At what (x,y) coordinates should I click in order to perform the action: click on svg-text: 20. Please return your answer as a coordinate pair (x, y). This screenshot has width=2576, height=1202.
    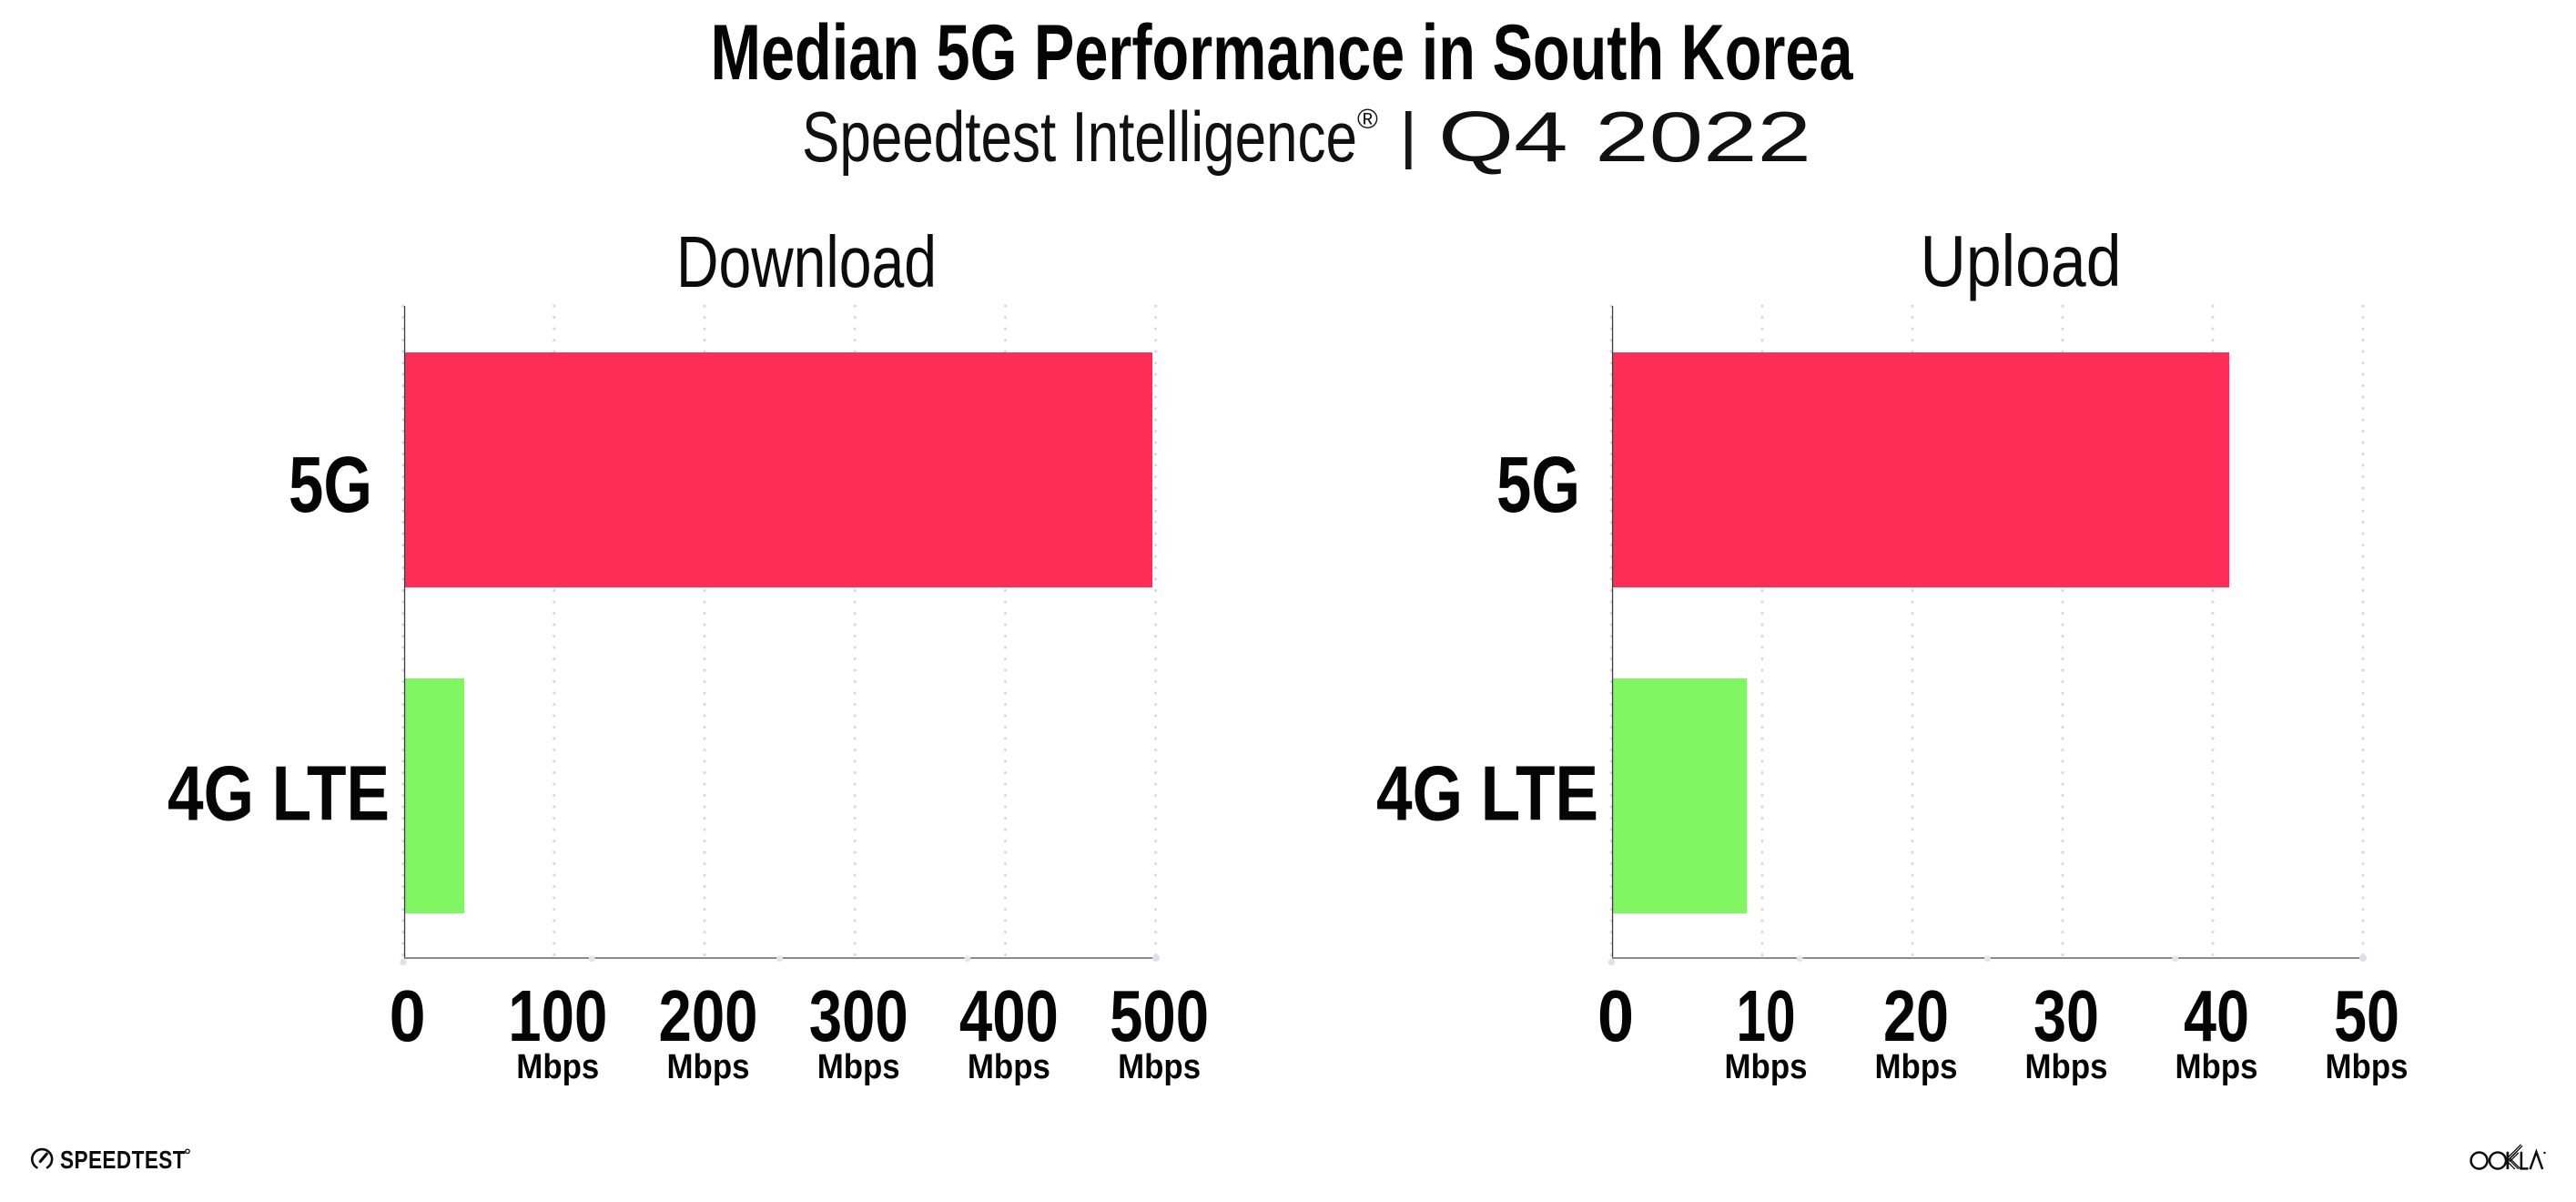
    Looking at the image, I should click on (1916, 1015).